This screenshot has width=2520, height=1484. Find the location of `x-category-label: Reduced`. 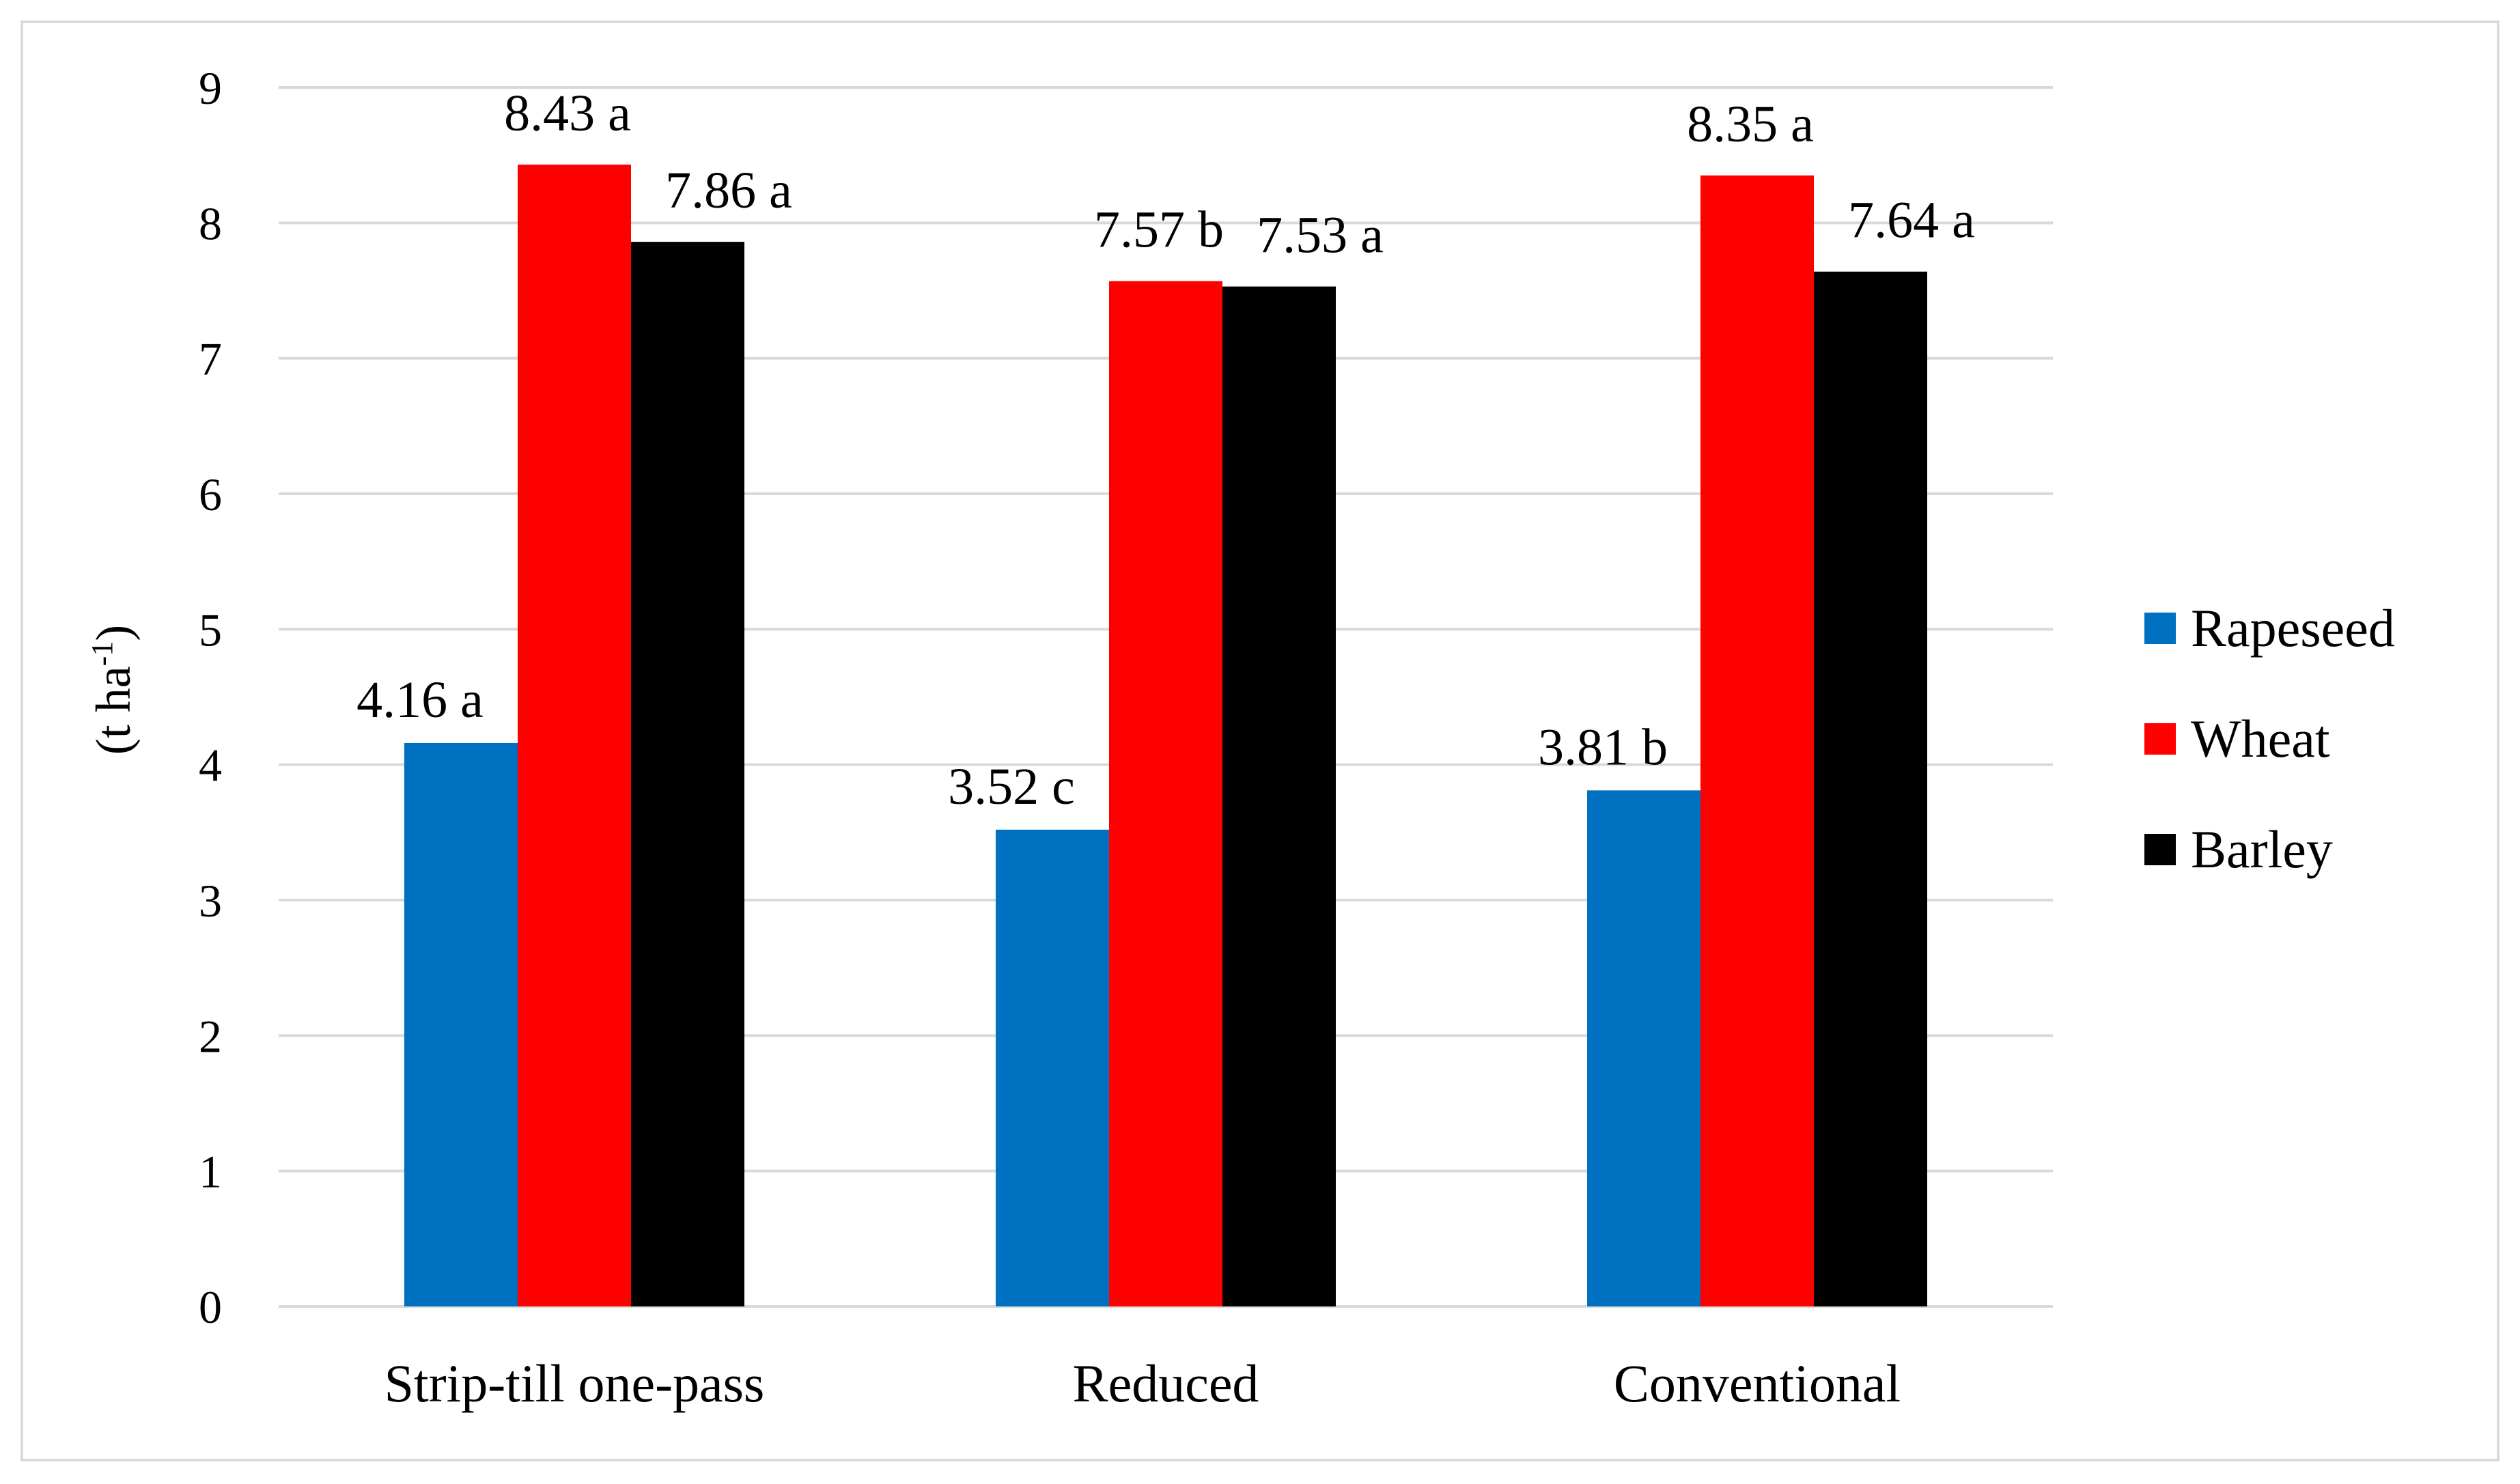

x-category-label: Reduced is located at coordinates (1166, 1383).